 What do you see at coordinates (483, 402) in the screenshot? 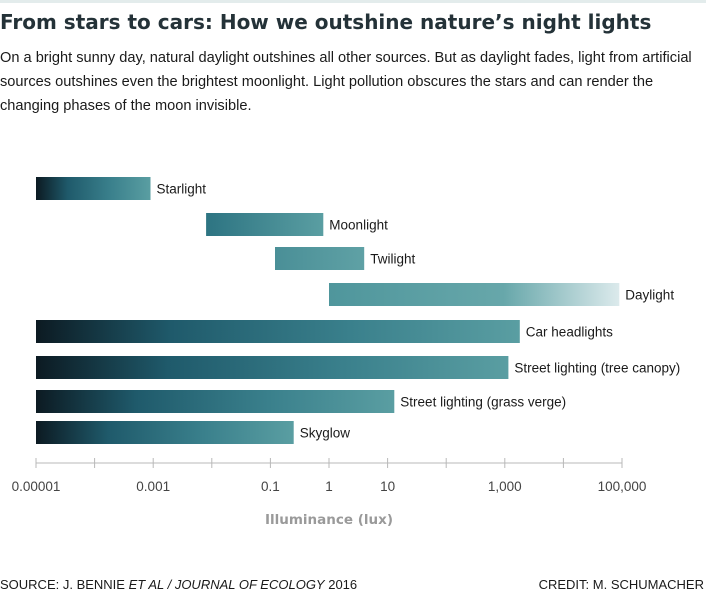
I see `bar-label: Street lighting (grass verge)` at bounding box center [483, 402].